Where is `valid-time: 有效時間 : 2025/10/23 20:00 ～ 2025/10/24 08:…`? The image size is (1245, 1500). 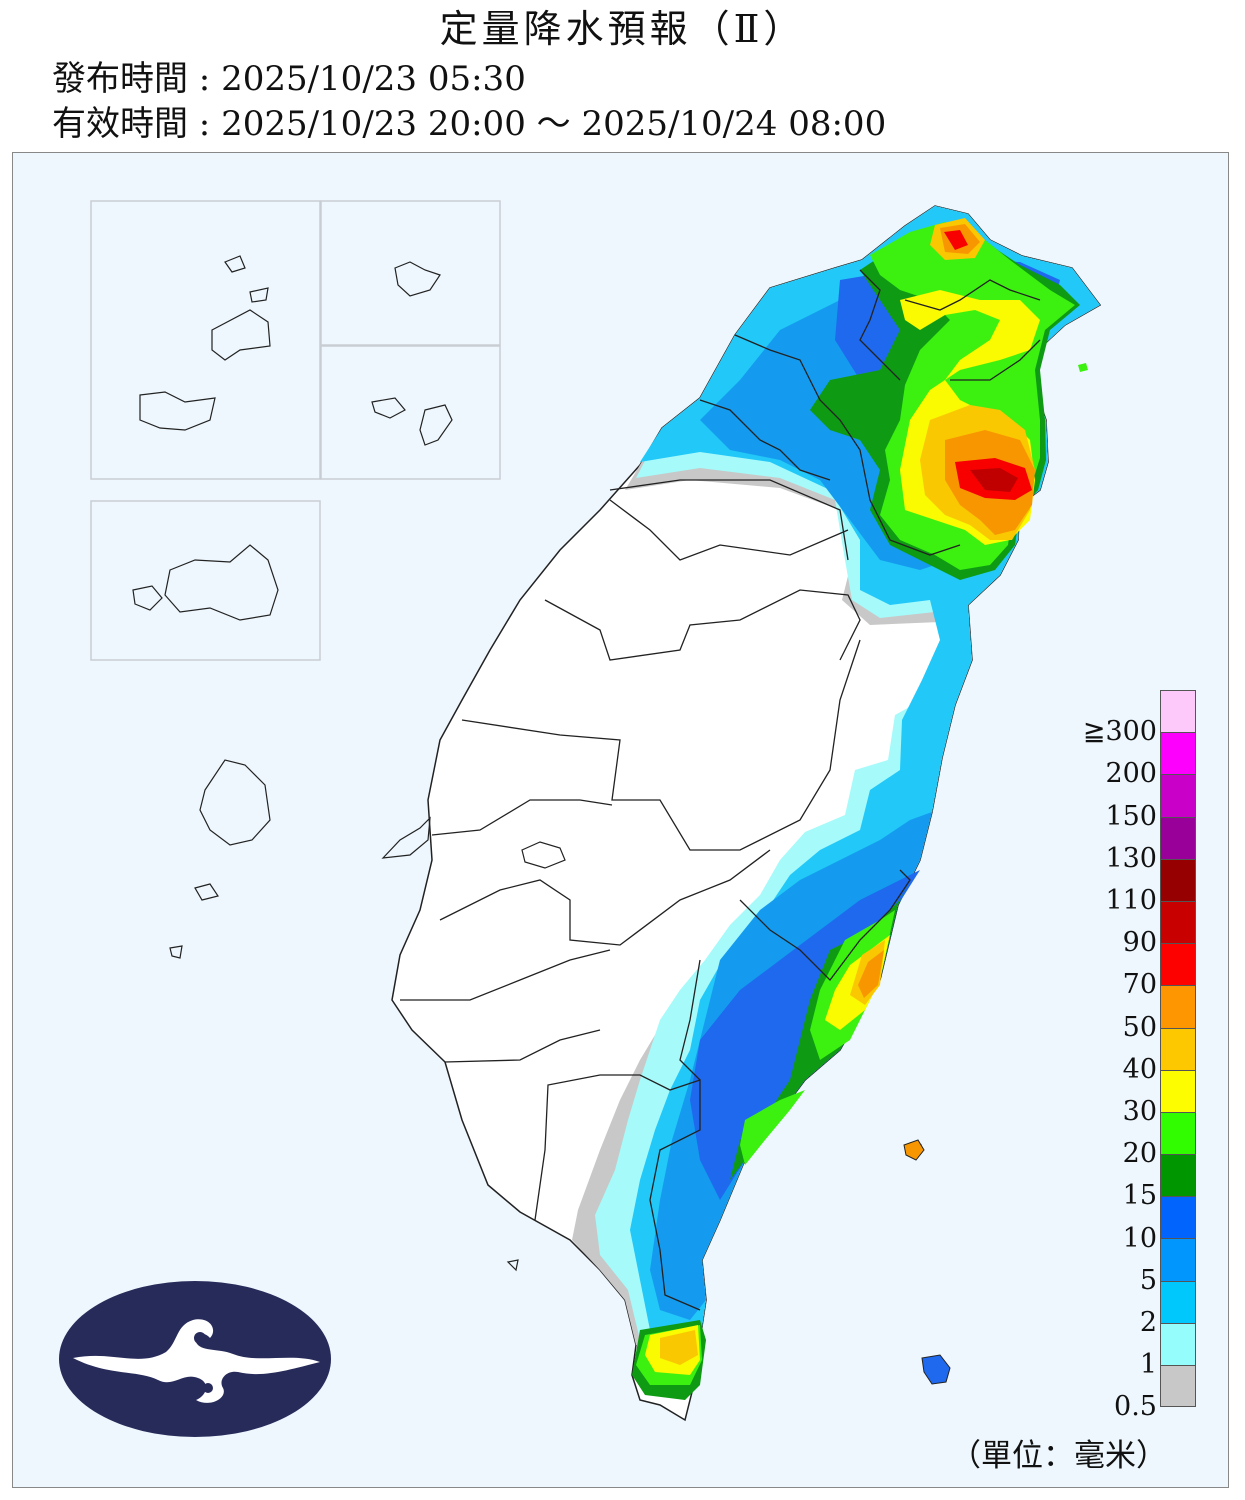
valid-time: 有效時間 : 2025/10/23 20:00 ～ 2025/10/24 08:… is located at coordinates (469, 124).